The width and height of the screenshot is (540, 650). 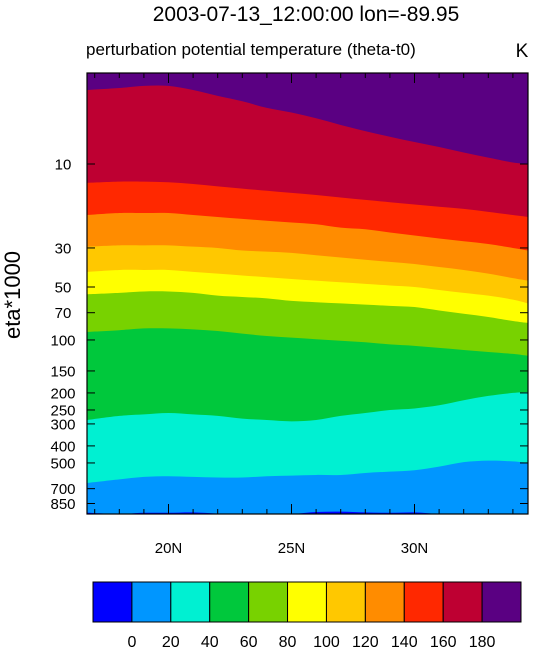 What do you see at coordinates (62, 463) in the screenshot?
I see `y-tick-label: 500` at bounding box center [62, 463].